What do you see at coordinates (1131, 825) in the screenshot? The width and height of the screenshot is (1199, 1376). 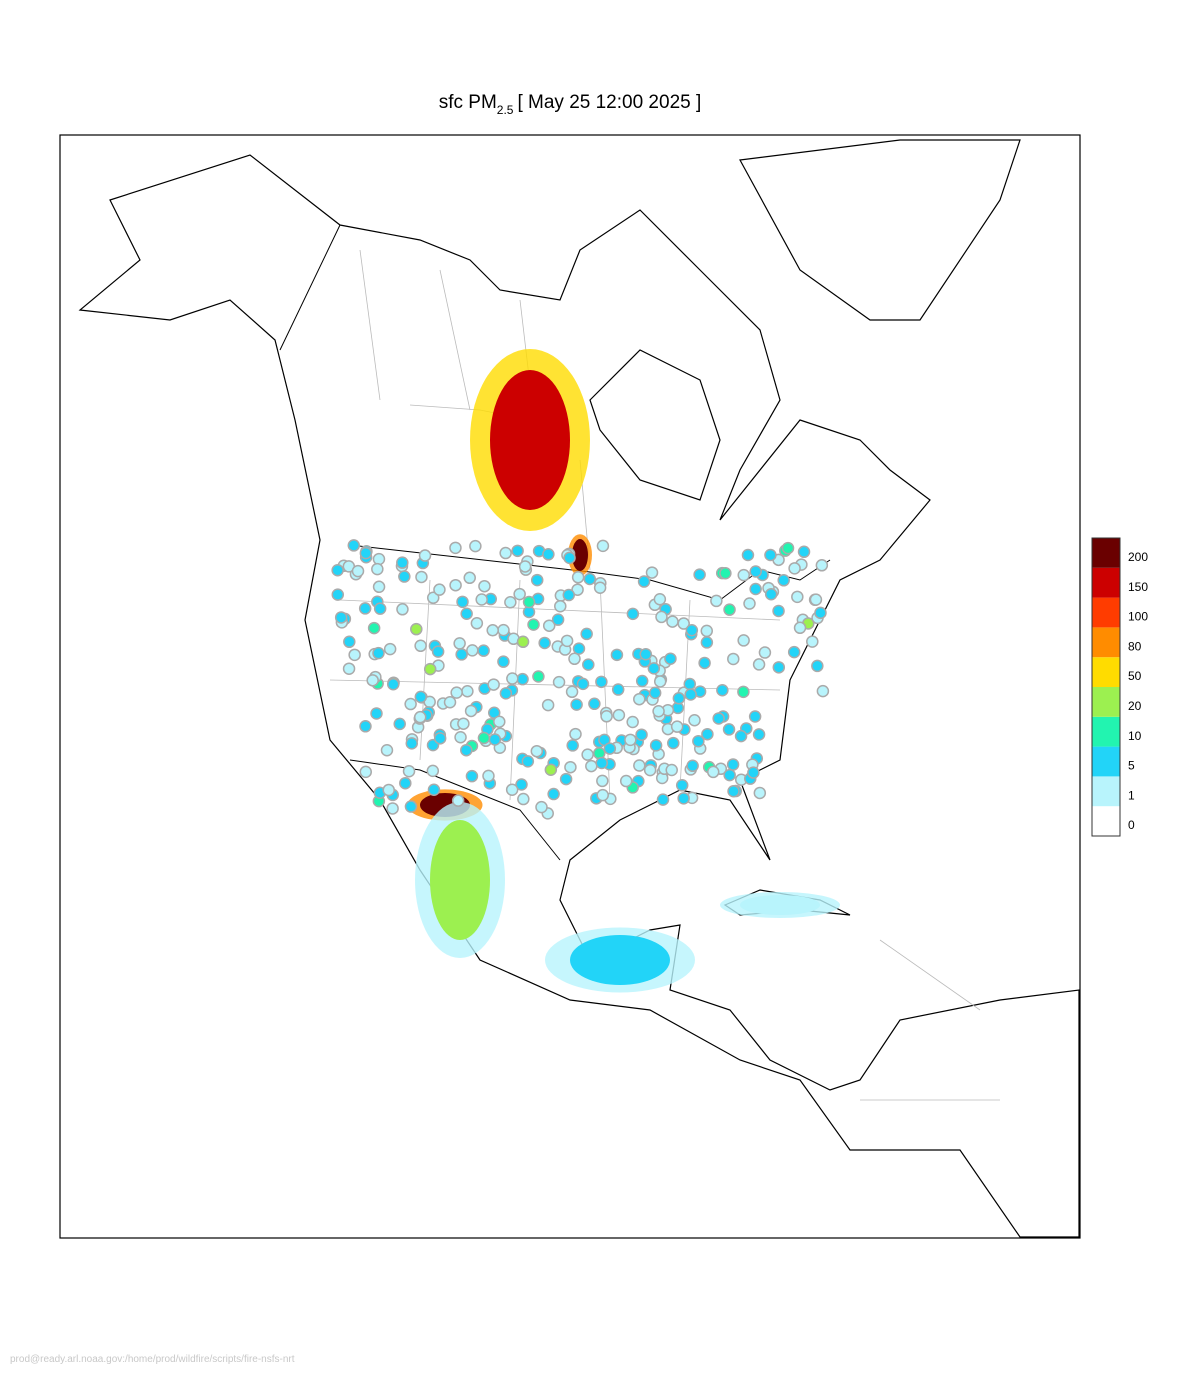 I see `legend-label: 0` at bounding box center [1131, 825].